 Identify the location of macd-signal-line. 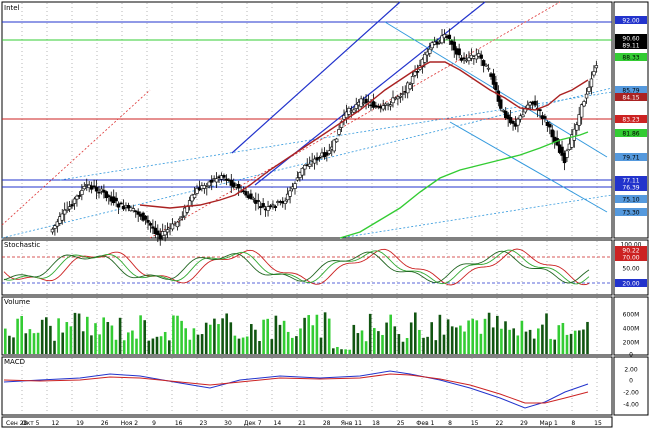
(296, 388).